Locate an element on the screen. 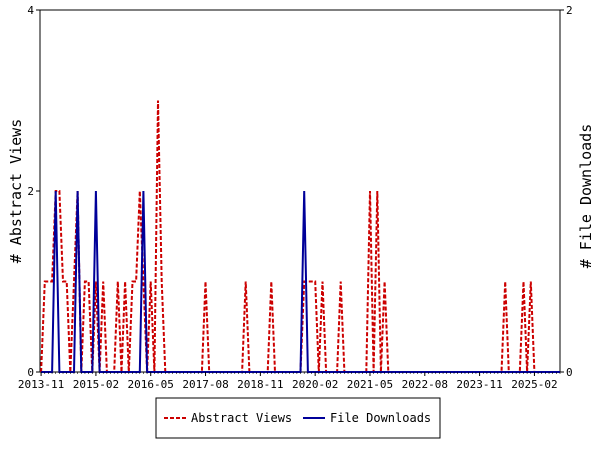 The width and height of the screenshot is (600, 450). y-axis-left-title: # Abstract Views is located at coordinates (16, 191).